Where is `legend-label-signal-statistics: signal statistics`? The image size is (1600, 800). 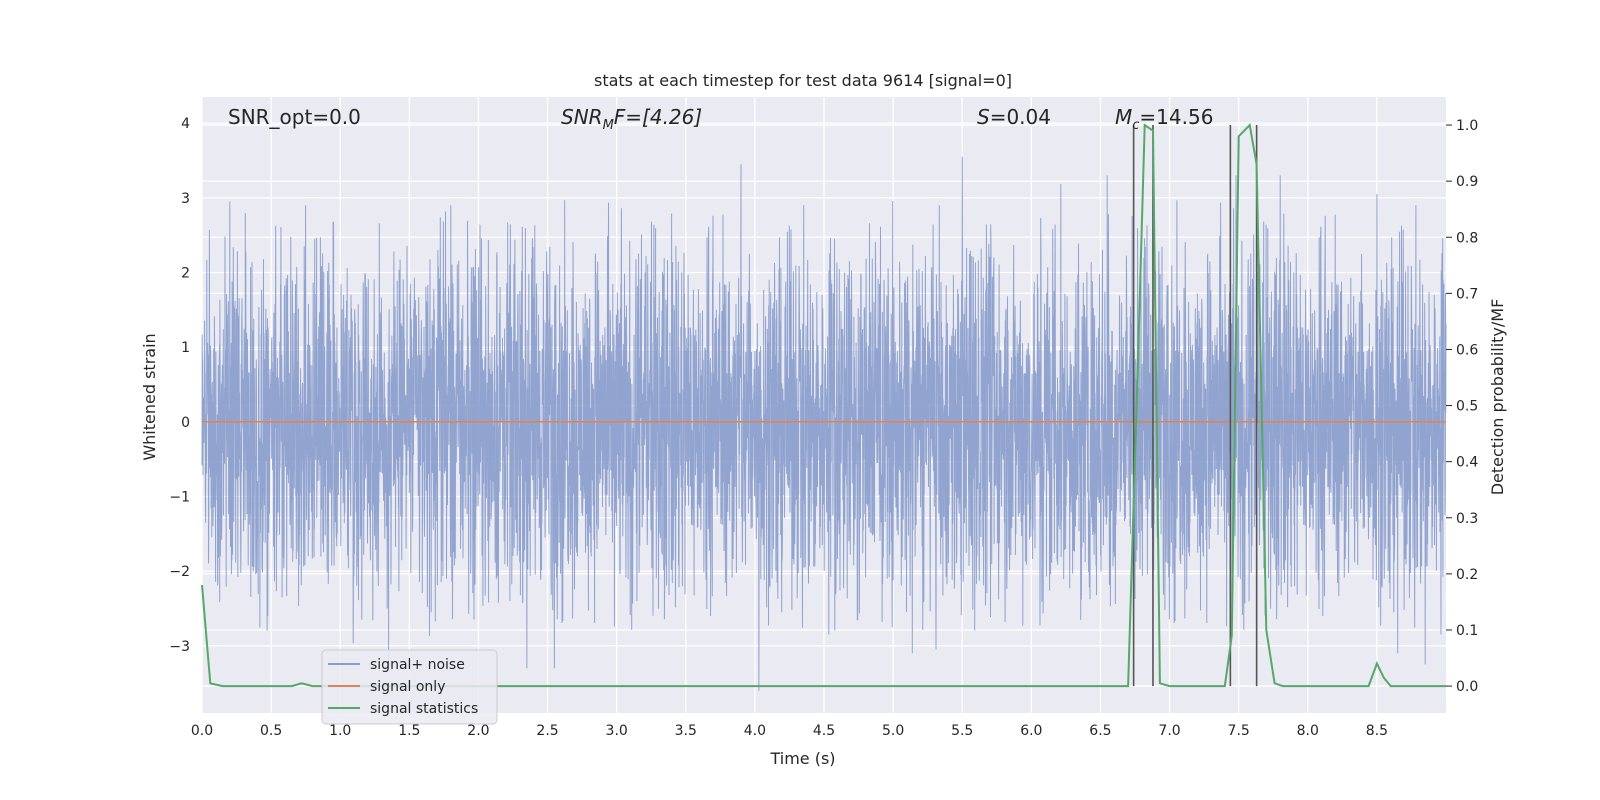 legend-label-signal-statistics: signal statistics is located at coordinates (424, 709).